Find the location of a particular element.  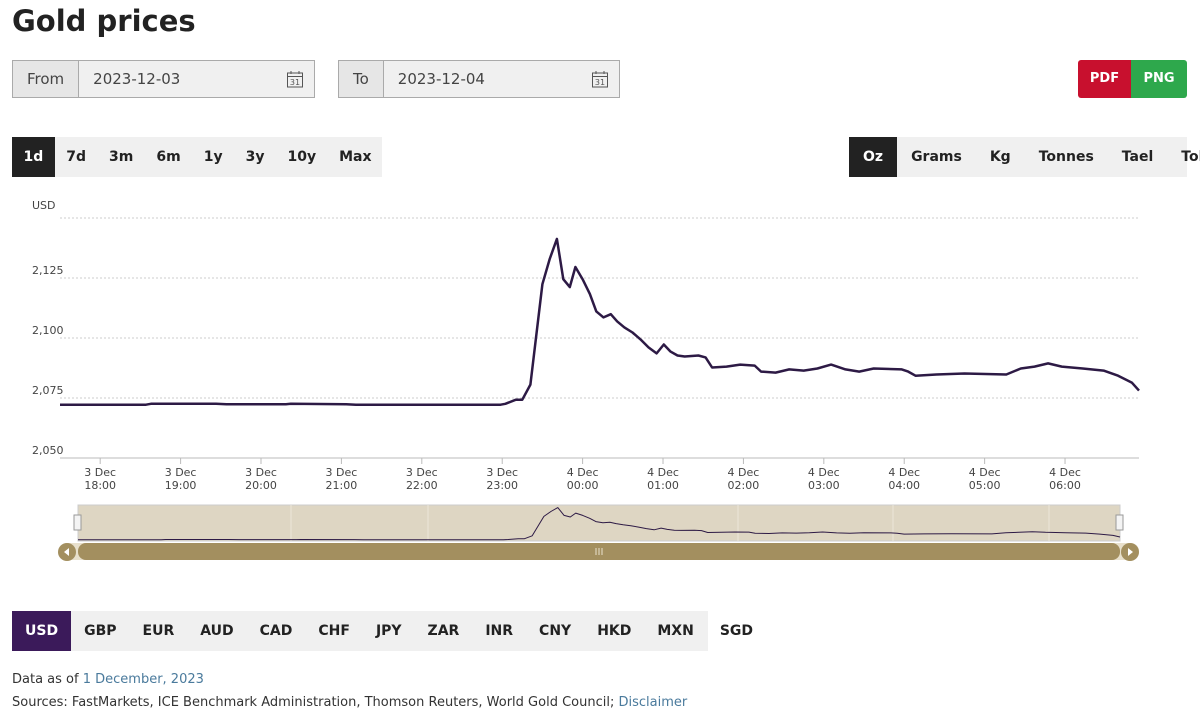

range-button: 7d is located at coordinates (76, 157).